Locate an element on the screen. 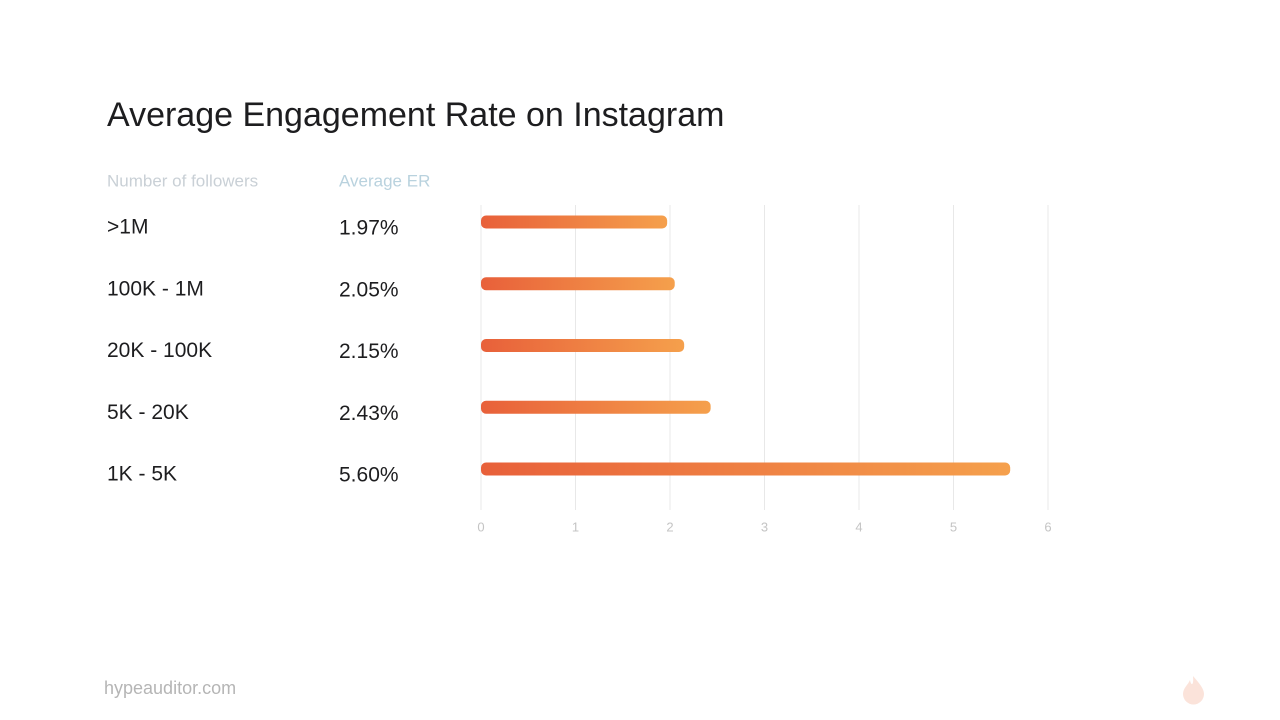 Image resolution: width=1280 pixels, height=720 pixels. value-header: Average ER is located at coordinates (384, 180).